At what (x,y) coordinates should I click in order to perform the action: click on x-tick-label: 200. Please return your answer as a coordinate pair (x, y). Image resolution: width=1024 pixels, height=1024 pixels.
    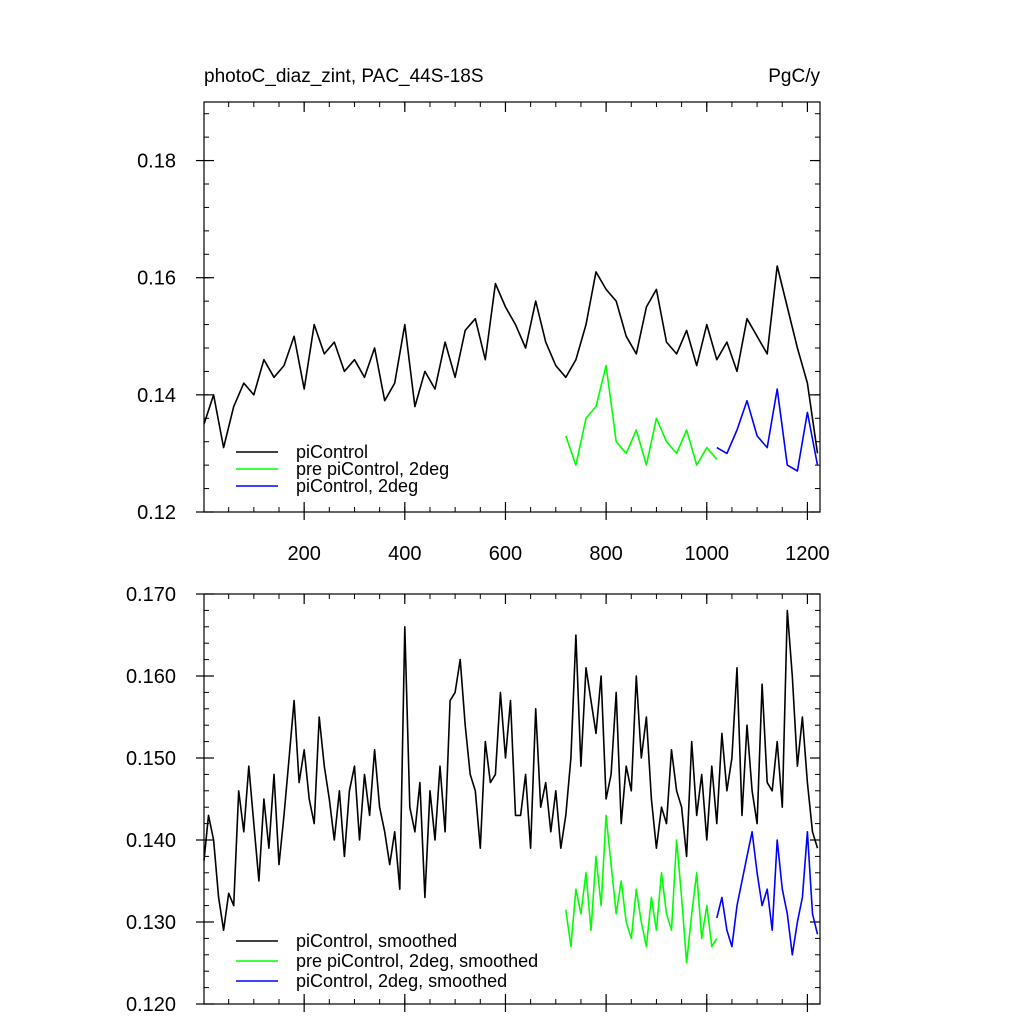
    Looking at the image, I should click on (303, 554).